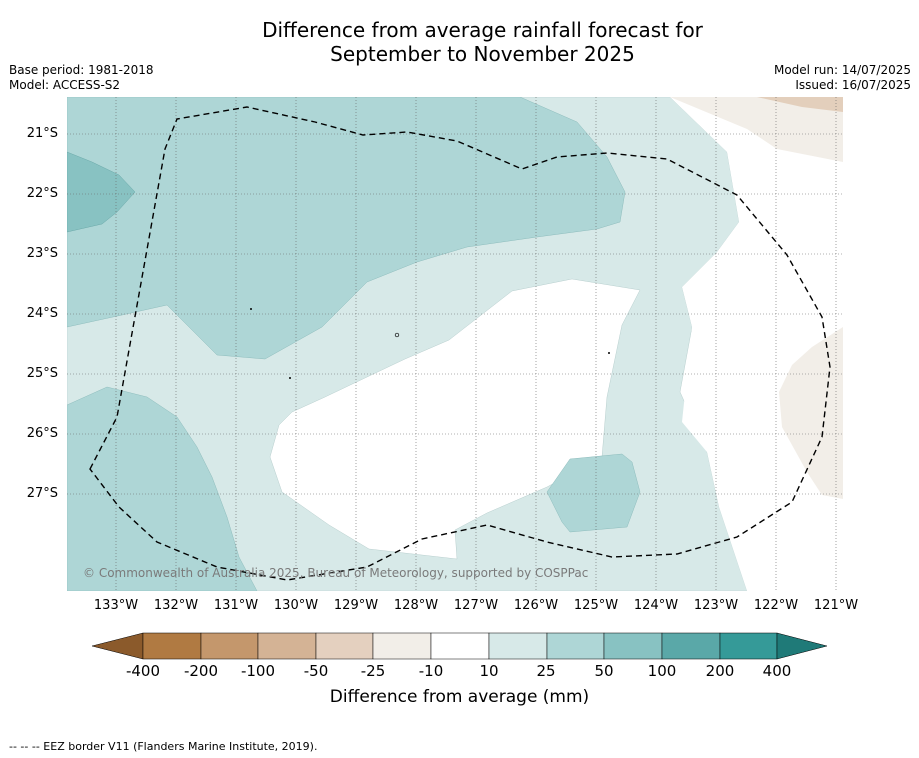  Describe the element at coordinates (373, 671) in the screenshot. I see `colorbar-tick-minus25: -25` at that location.